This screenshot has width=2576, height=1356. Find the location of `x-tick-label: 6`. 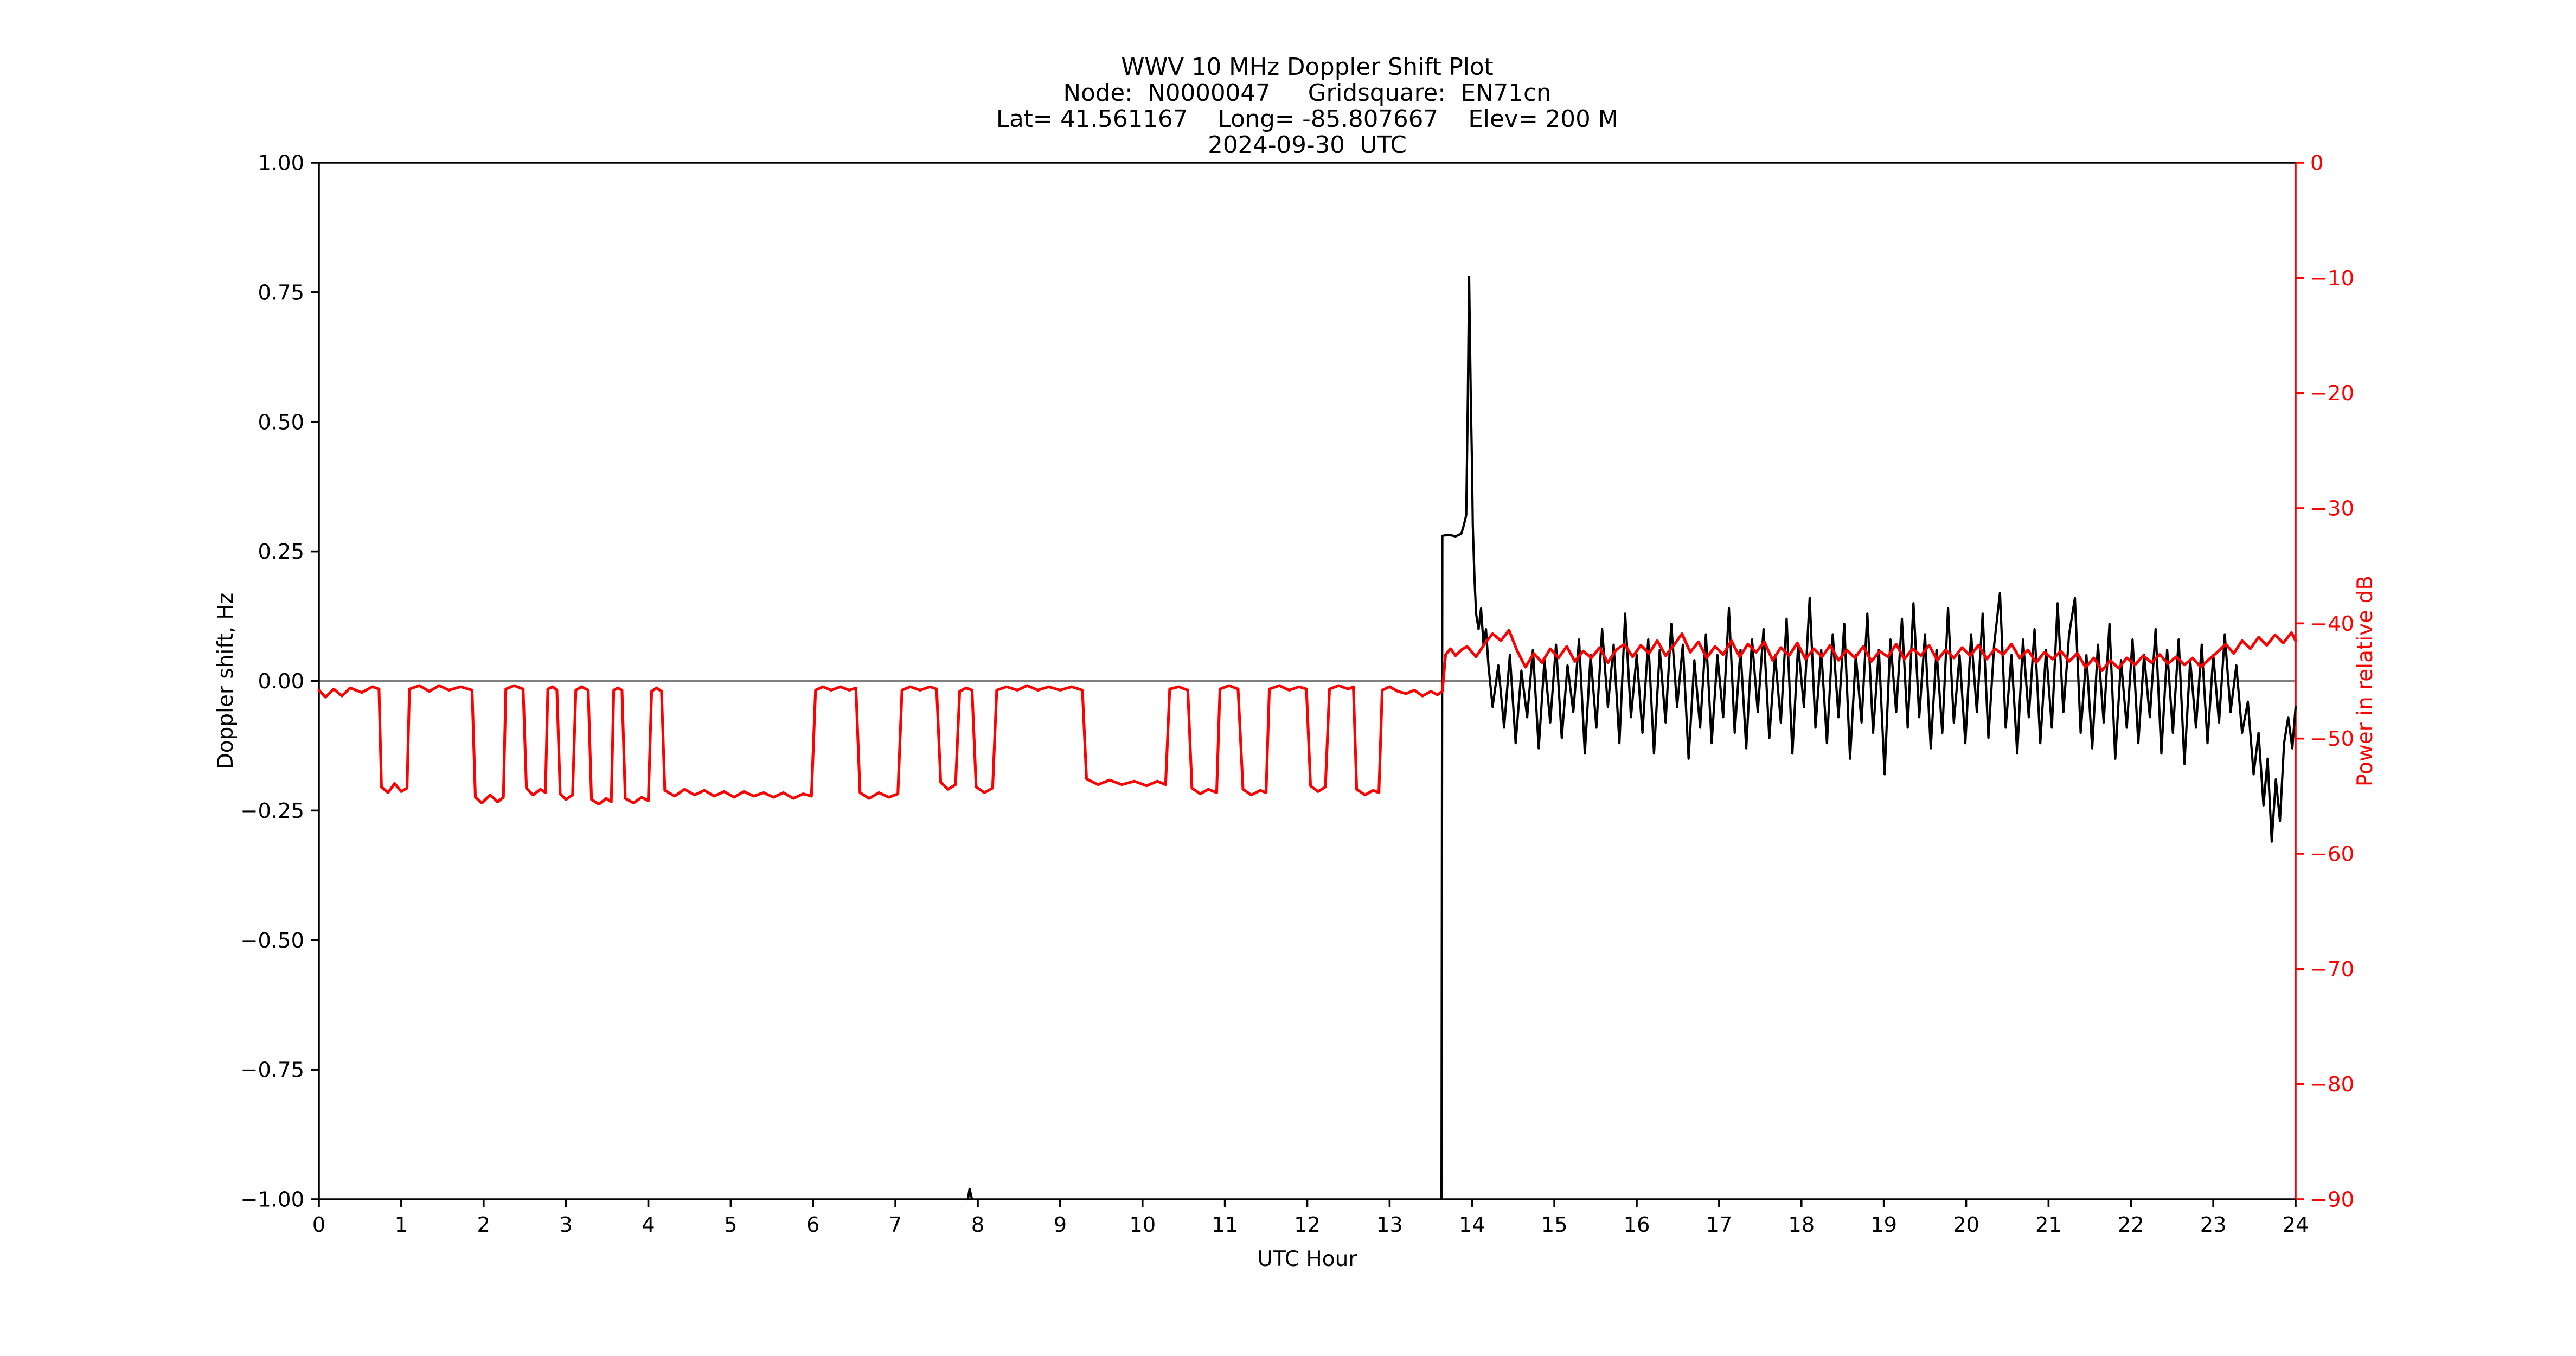

x-tick-label: 6 is located at coordinates (812, 1225).